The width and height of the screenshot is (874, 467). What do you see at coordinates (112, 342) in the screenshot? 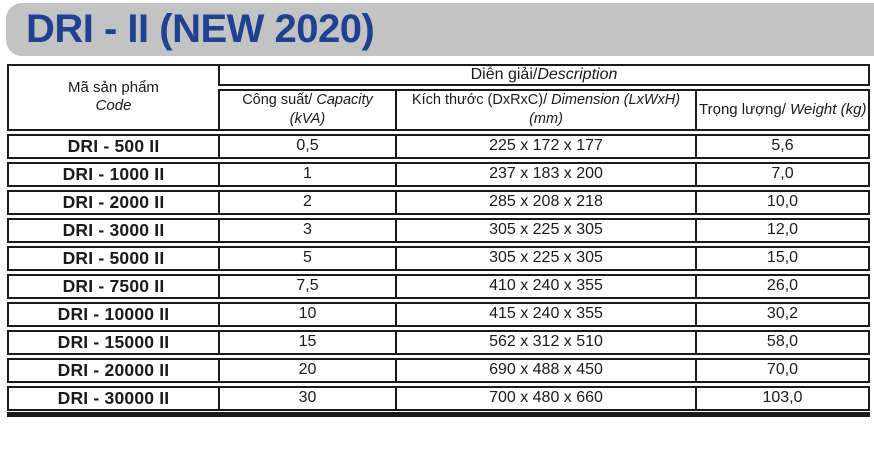
I see `product-code-cell: DRI - 15000 II` at bounding box center [112, 342].